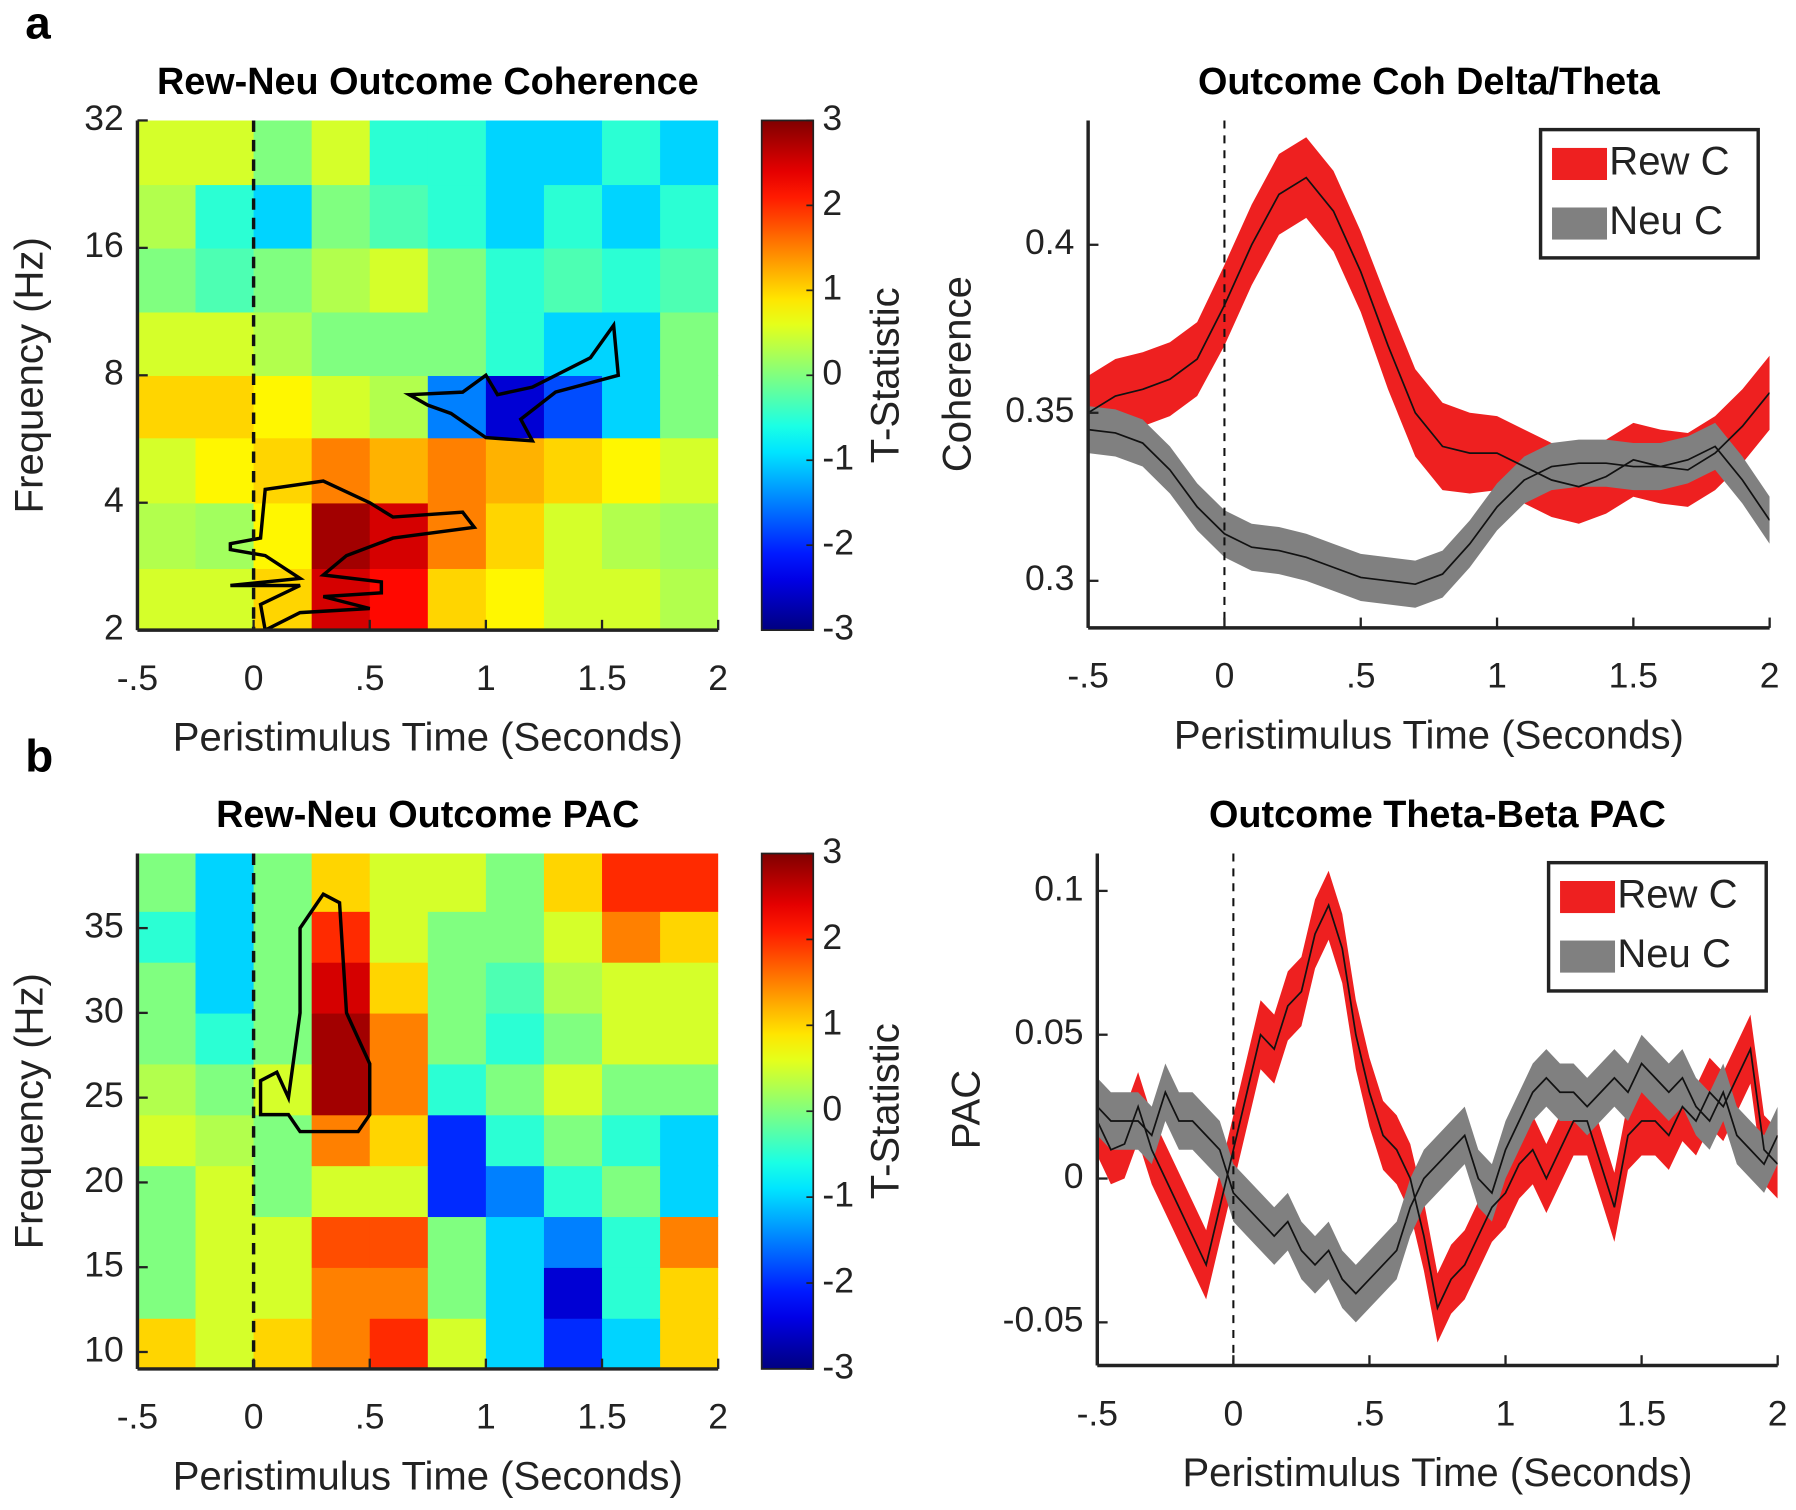  What do you see at coordinates (103, 1010) in the screenshot?
I see `y-tick-label: 30` at bounding box center [103, 1010].